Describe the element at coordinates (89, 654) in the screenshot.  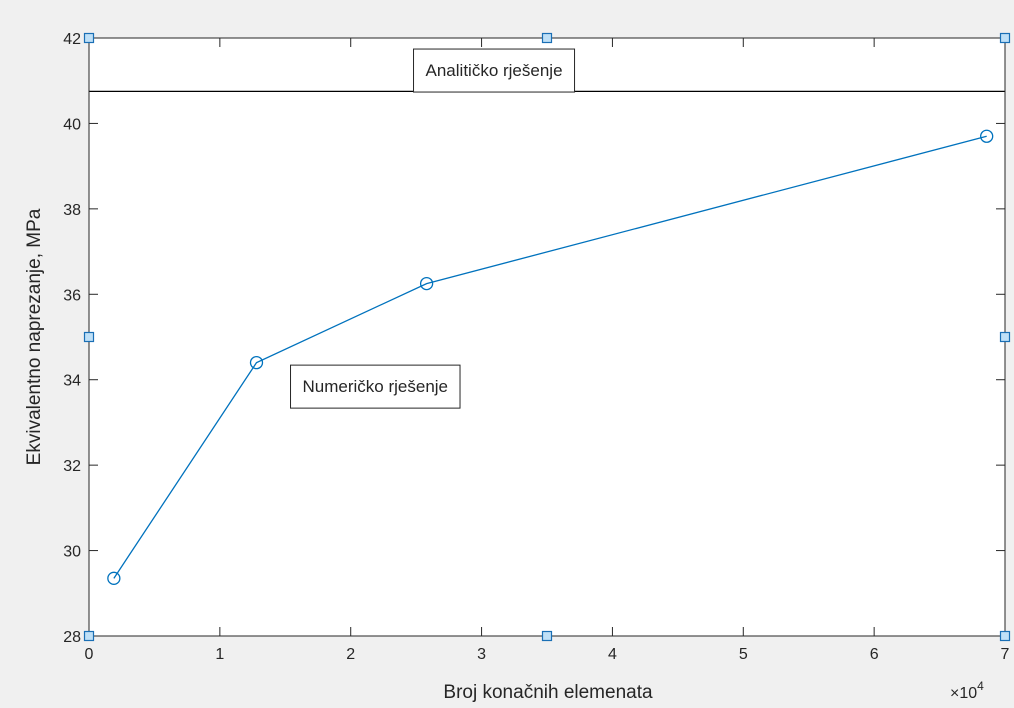
I see `x-tick-label: 0` at that location.